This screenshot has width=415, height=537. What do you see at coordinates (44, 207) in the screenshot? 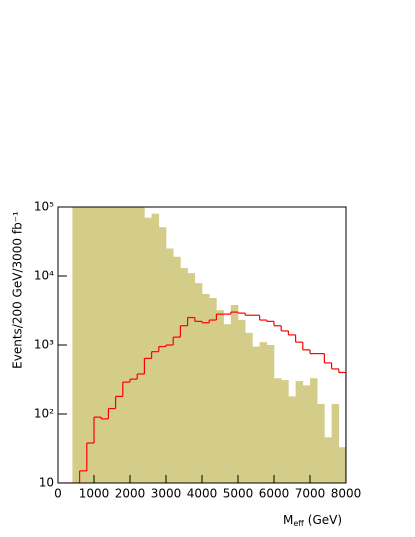
I see `y-tick-label: 10⁵` at bounding box center [44, 207].